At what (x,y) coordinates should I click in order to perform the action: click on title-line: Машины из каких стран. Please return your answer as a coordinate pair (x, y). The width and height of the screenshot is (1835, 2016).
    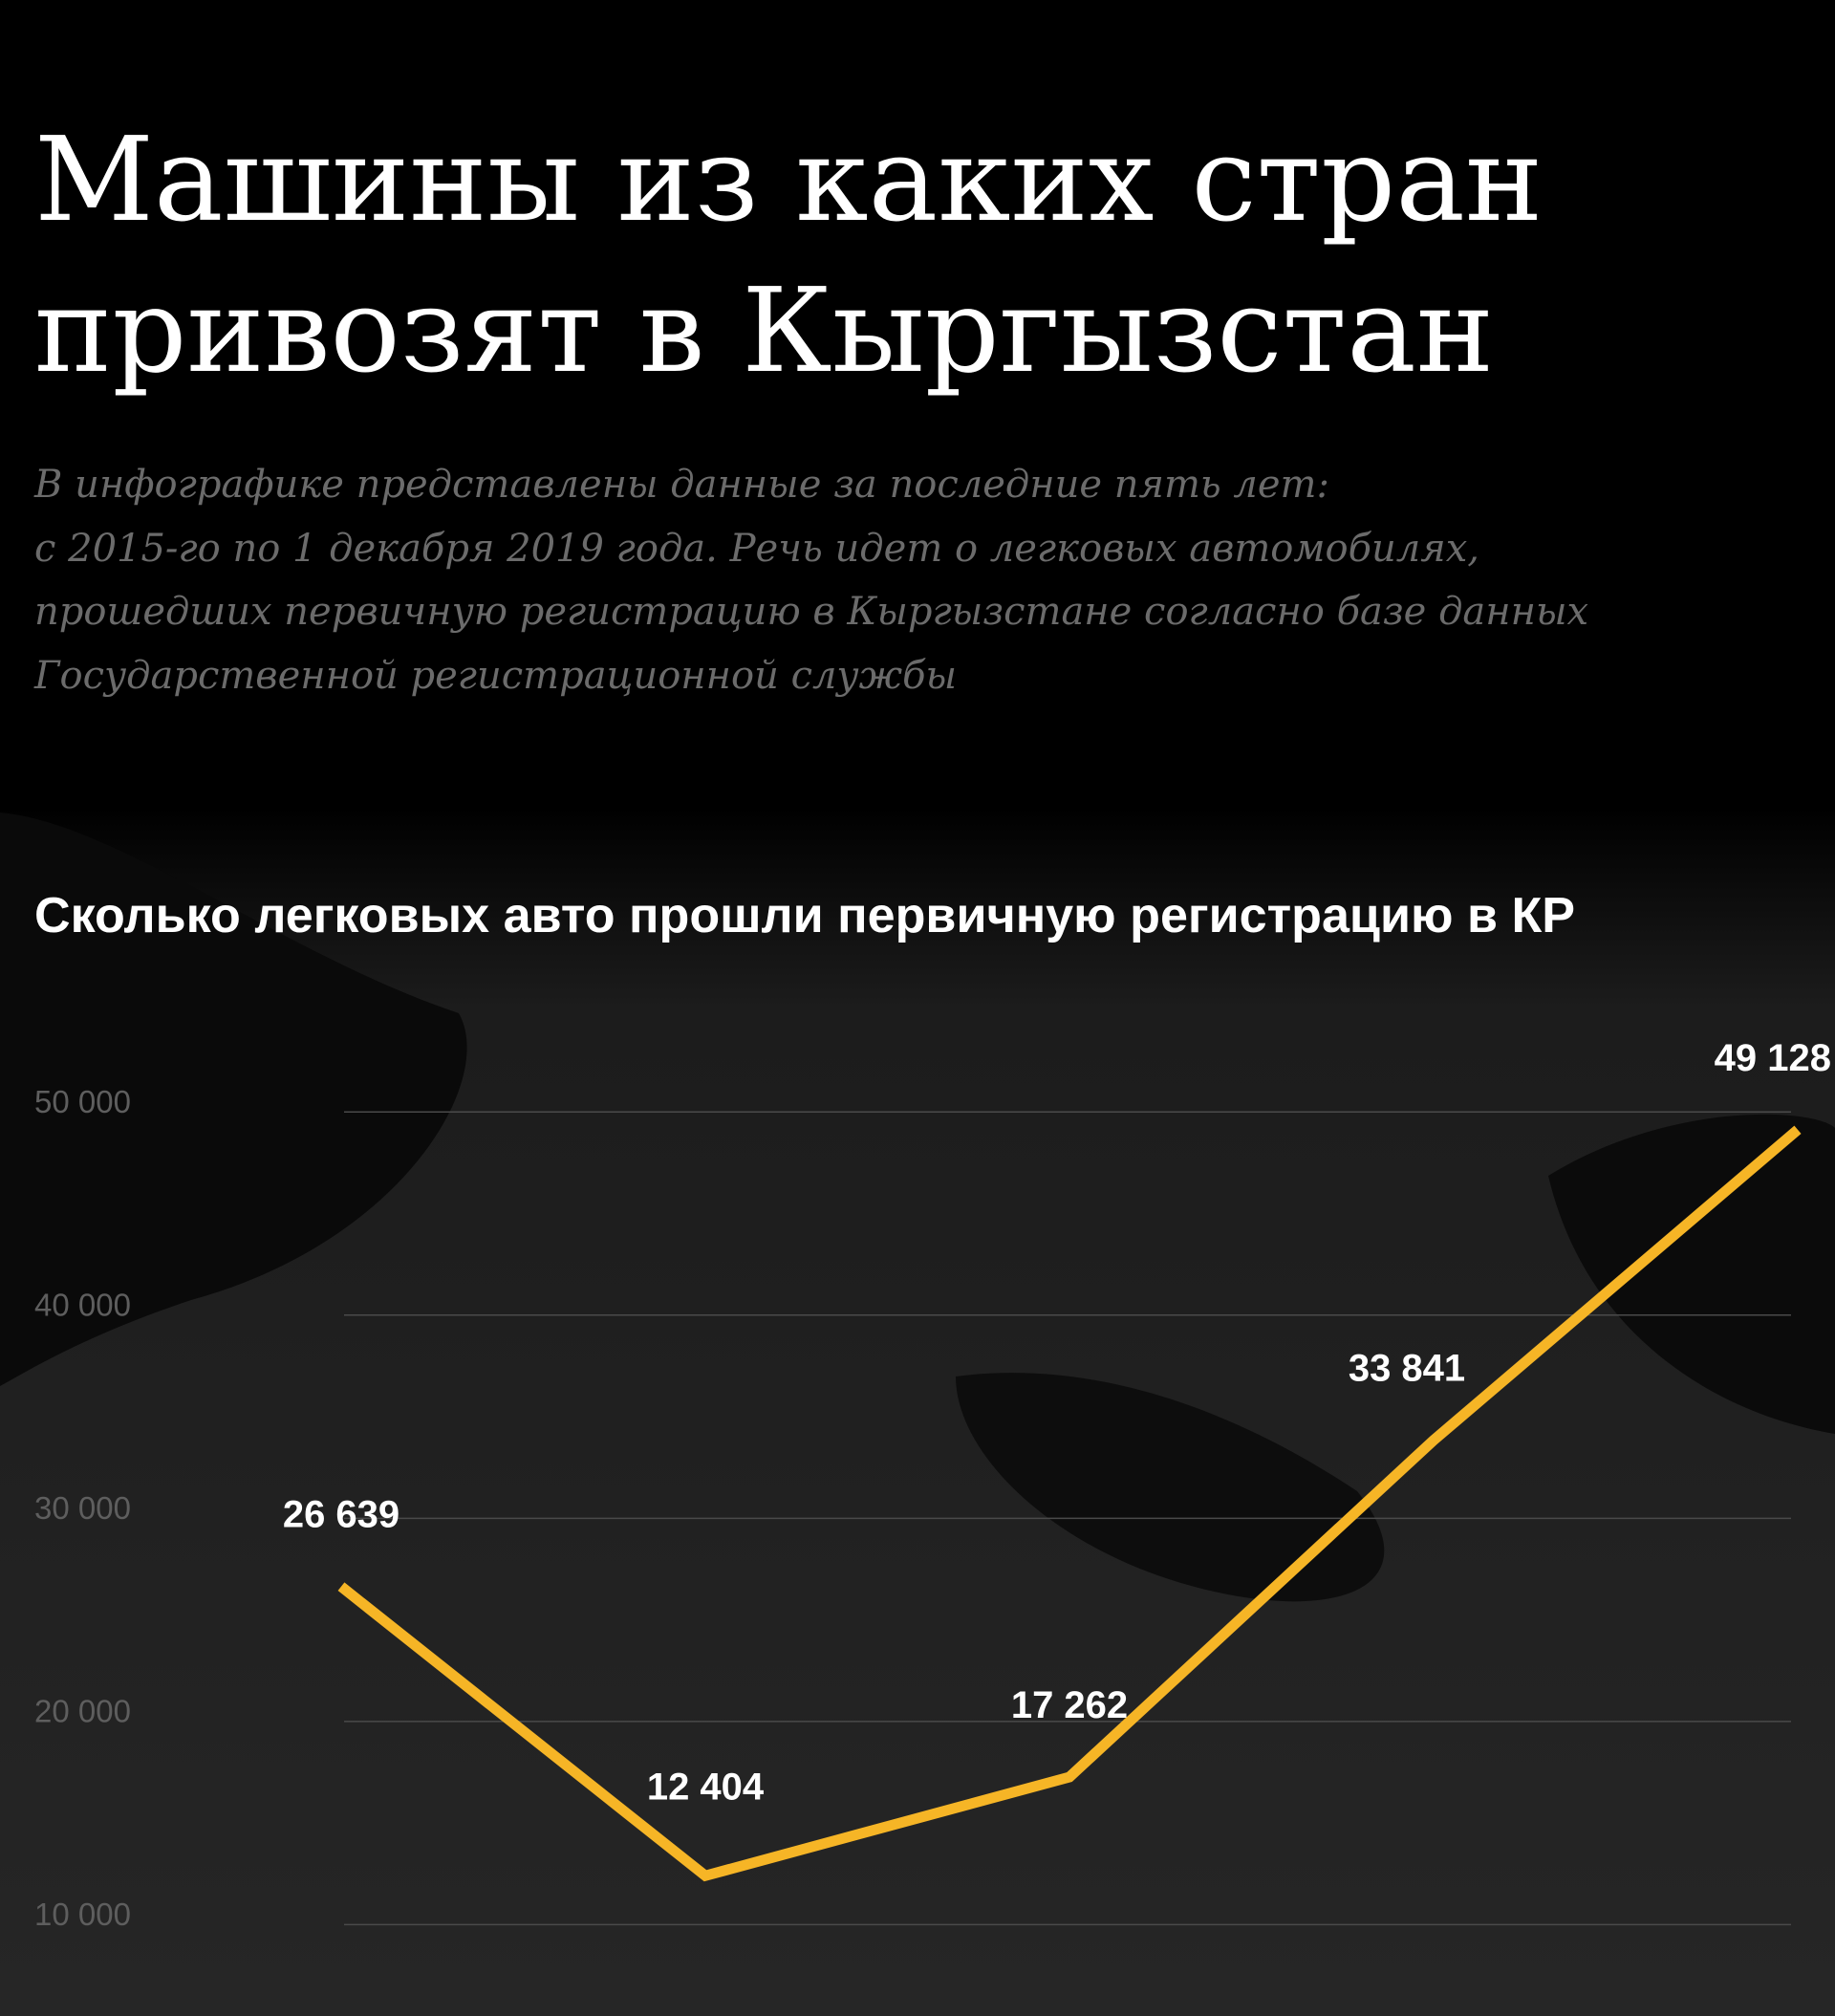
    Looking at the image, I should click on (788, 180).